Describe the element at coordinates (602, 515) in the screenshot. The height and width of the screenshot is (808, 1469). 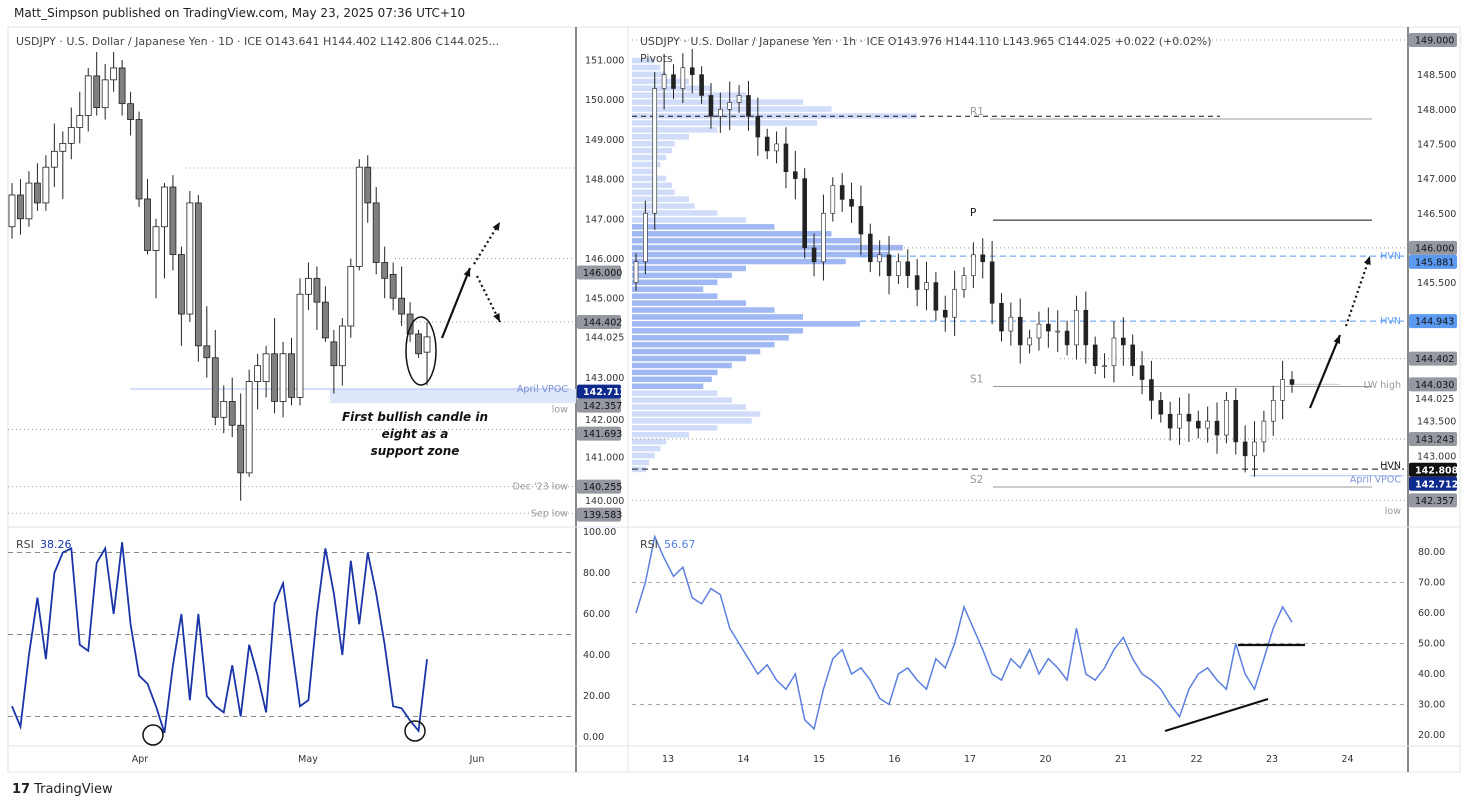
I see `price-label: 139.583` at that location.